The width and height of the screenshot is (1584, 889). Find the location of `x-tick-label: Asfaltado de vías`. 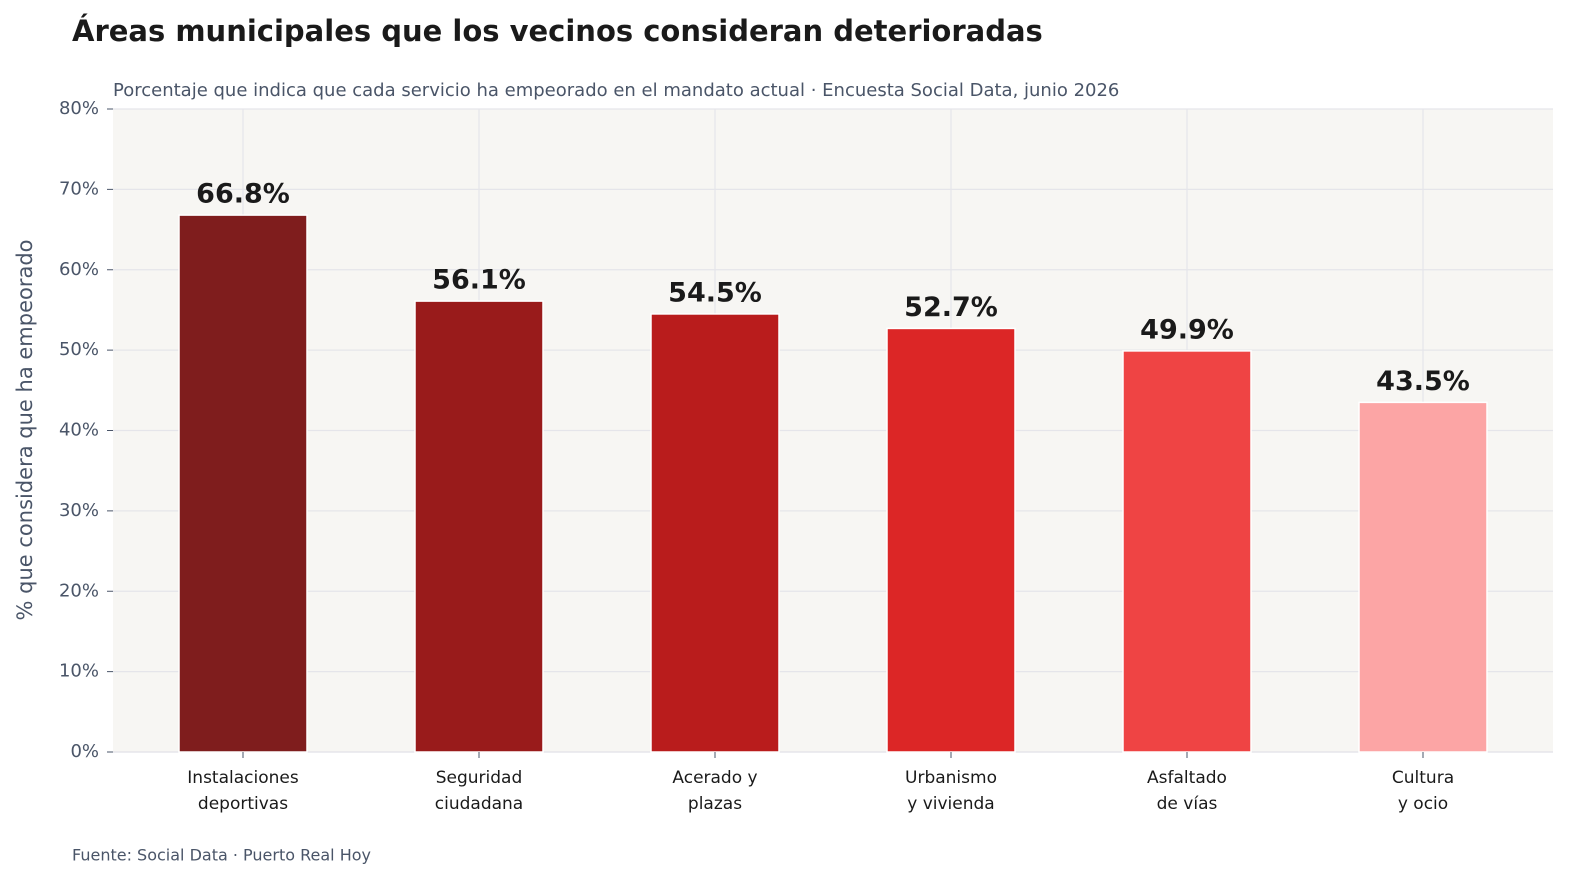

x-tick-label: Asfaltado de vías is located at coordinates (1187, 791).